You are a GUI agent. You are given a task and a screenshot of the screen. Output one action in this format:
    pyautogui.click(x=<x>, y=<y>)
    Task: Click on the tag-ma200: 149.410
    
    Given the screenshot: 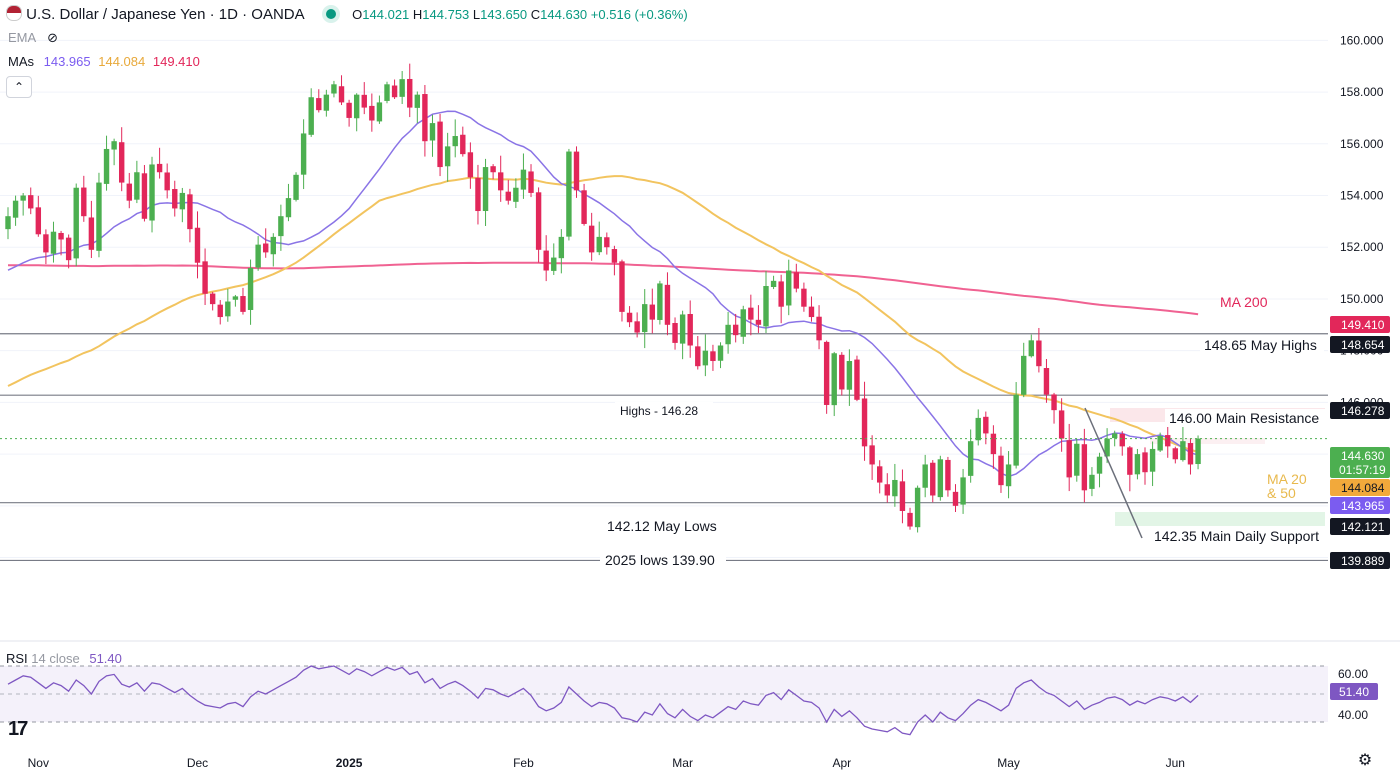 What is the action you would take?
    pyautogui.click(x=1363, y=325)
    